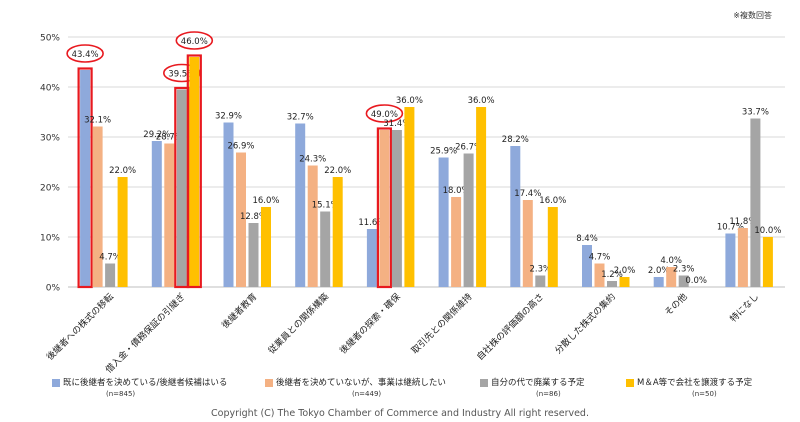 The width and height of the screenshot is (800, 422). I want to click on legend-item-series-2: 後継者を決めていないが、事業は継続したい, so click(355, 382).